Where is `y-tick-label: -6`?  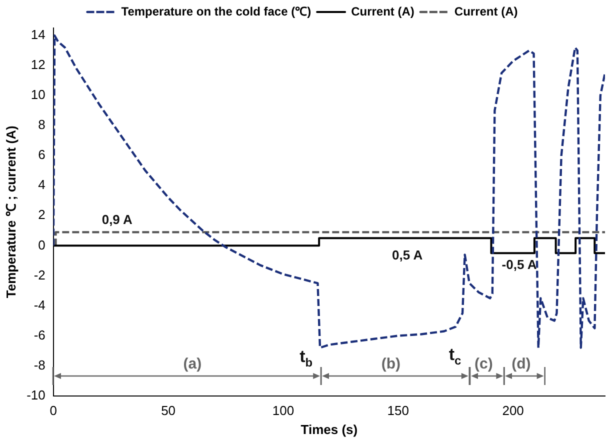
y-tick-label: -6 is located at coordinates (40, 334).